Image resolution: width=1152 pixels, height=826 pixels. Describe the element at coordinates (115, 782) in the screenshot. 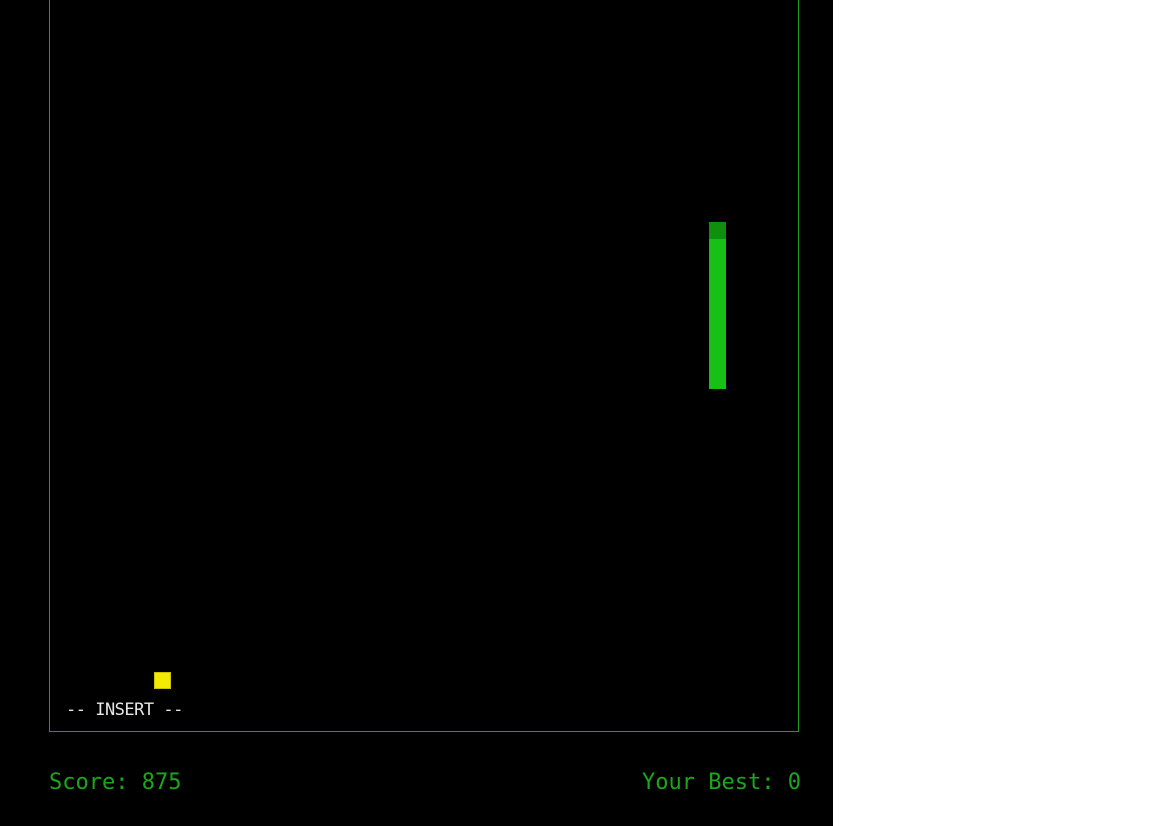

I see `score-display: Score: 875` at that location.